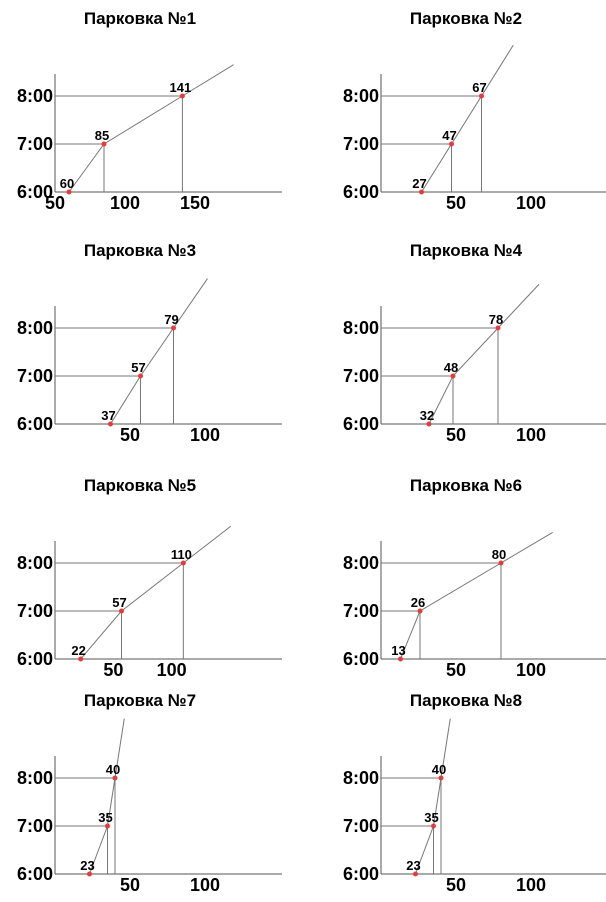 This screenshot has width=606, height=902. I want to click on data-label: 35, so click(105, 817).